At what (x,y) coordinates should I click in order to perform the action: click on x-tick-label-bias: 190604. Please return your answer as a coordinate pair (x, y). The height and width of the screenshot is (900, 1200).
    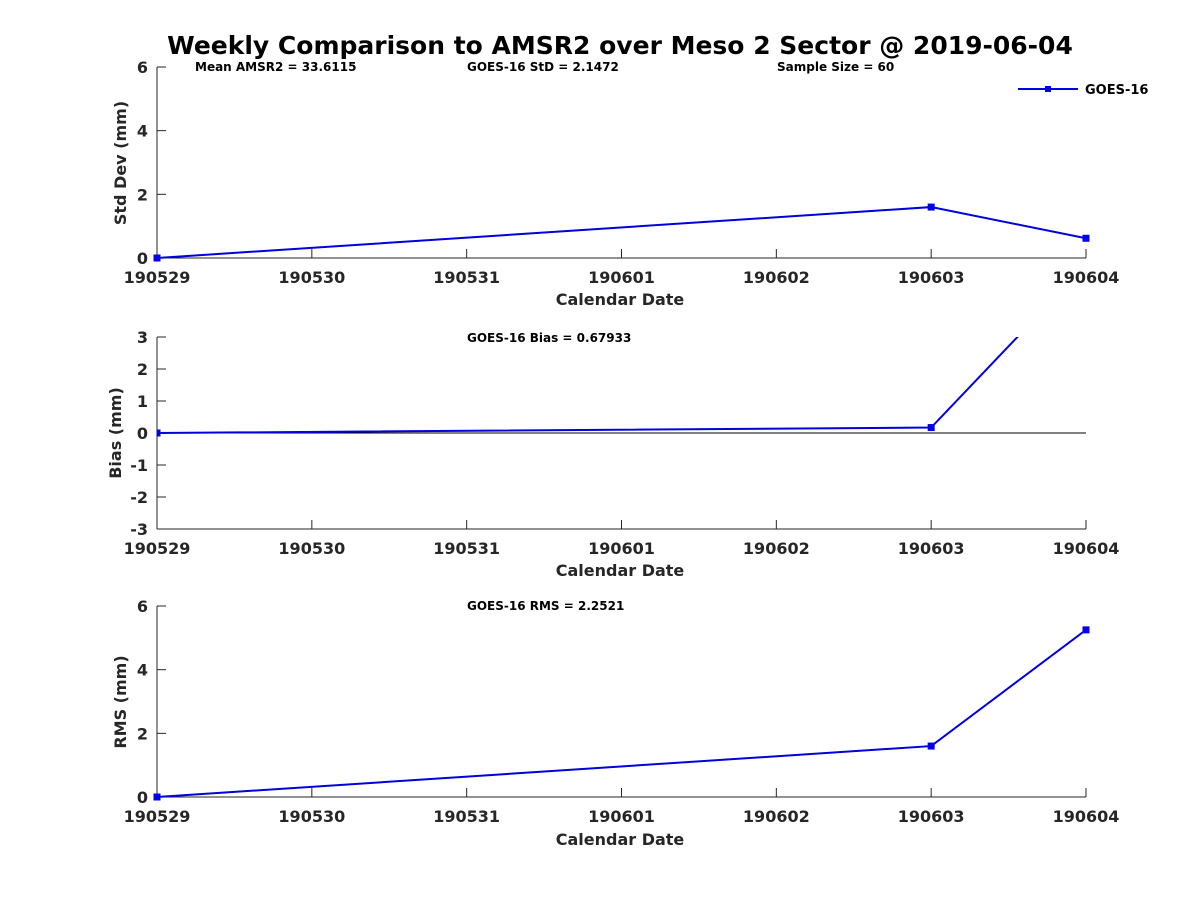
    Looking at the image, I should click on (1086, 548).